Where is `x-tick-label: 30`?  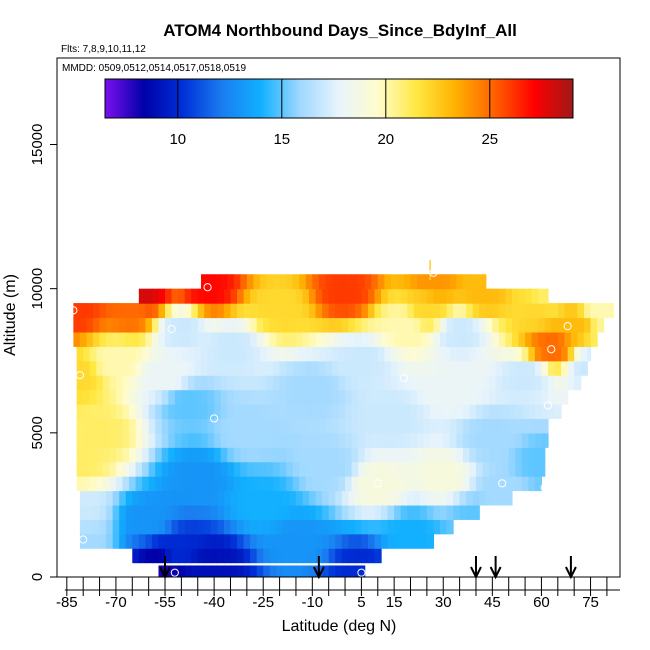
x-tick-label: 30 is located at coordinates (443, 602).